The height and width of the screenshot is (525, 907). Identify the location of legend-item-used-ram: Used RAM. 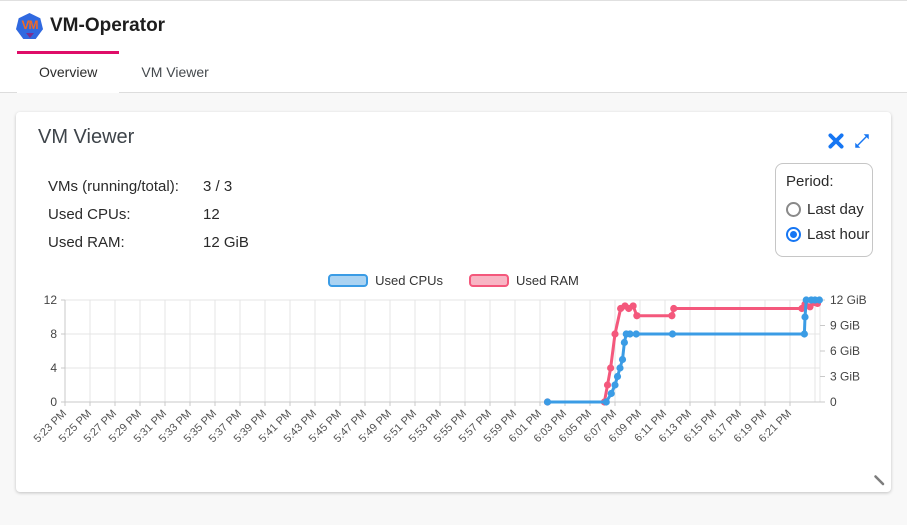
(524, 280).